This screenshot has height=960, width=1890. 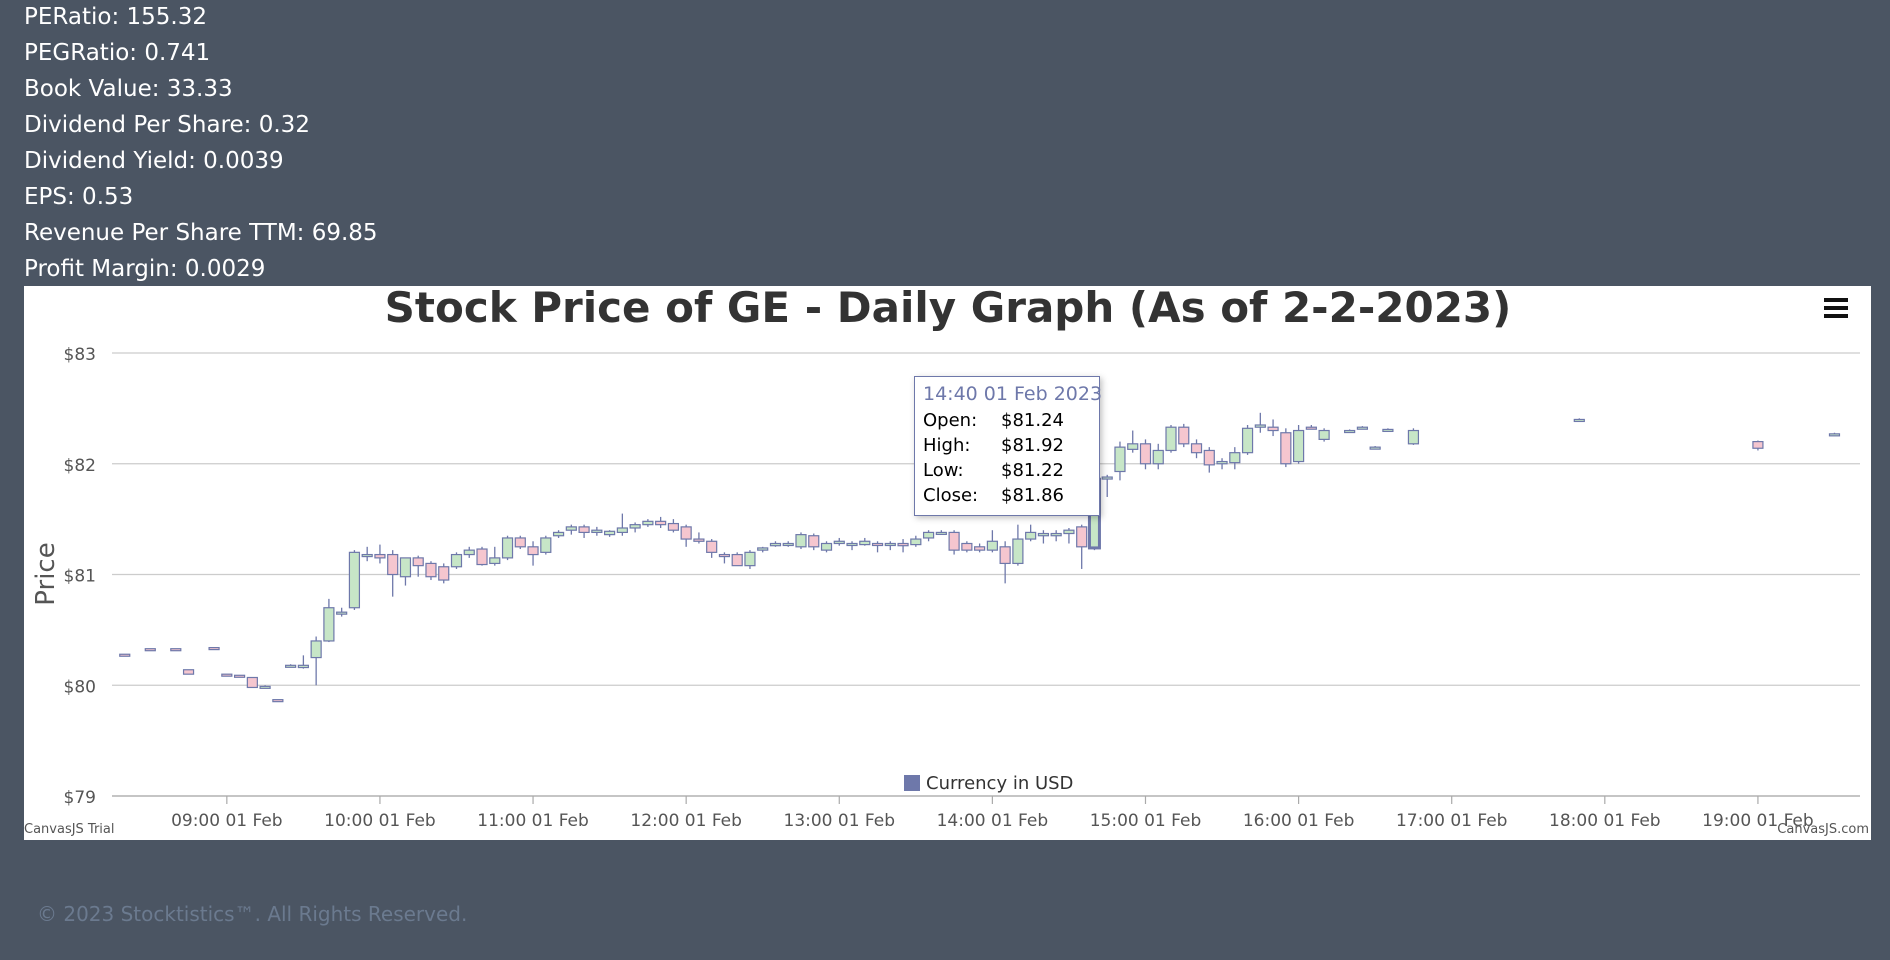 What do you see at coordinates (69, 829) in the screenshot?
I see `credit-left: CanvasJS Trial` at bounding box center [69, 829].